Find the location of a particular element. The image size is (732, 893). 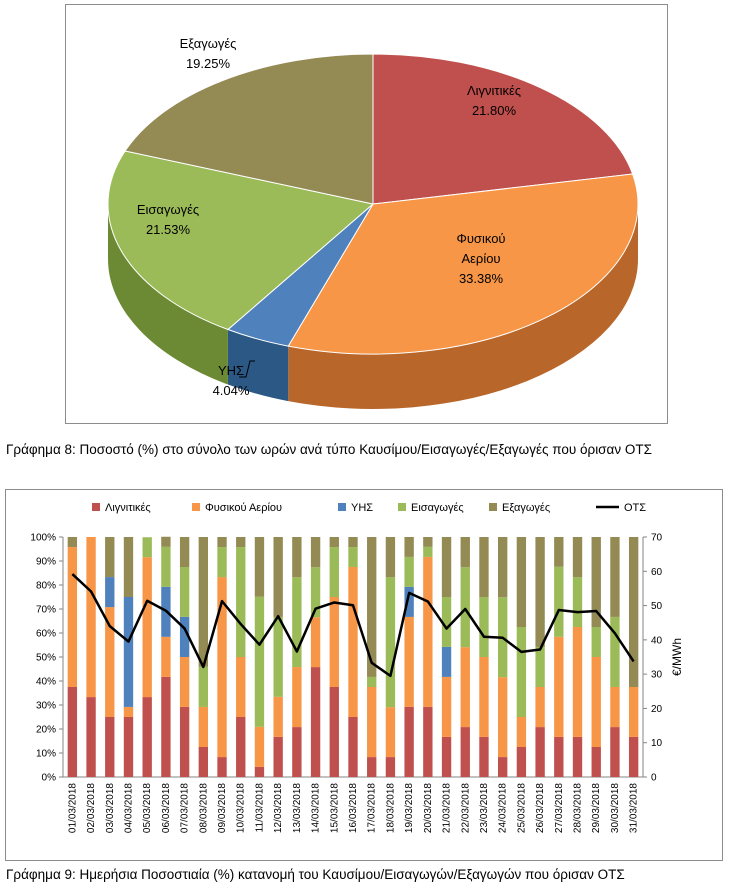

y2-tick-label: 20 is located at coordinates (657, 709).